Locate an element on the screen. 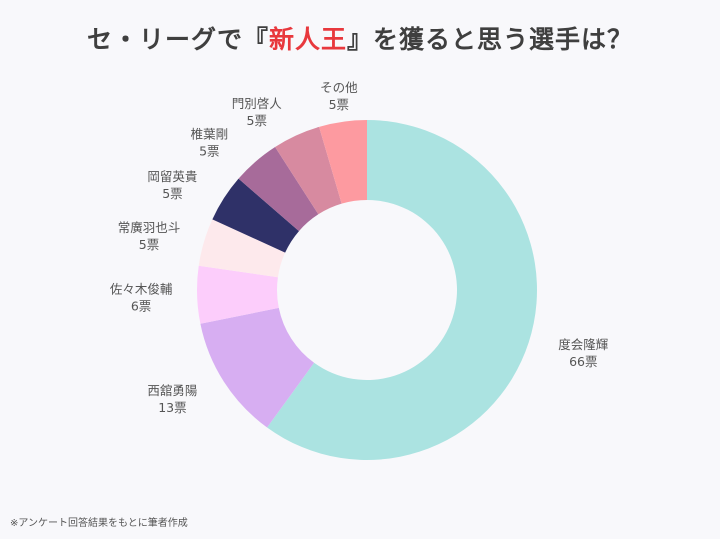 This screenshot has height=539, width=720. slice-name-label: 岡留英貴 is located at coordinates (172, 176).